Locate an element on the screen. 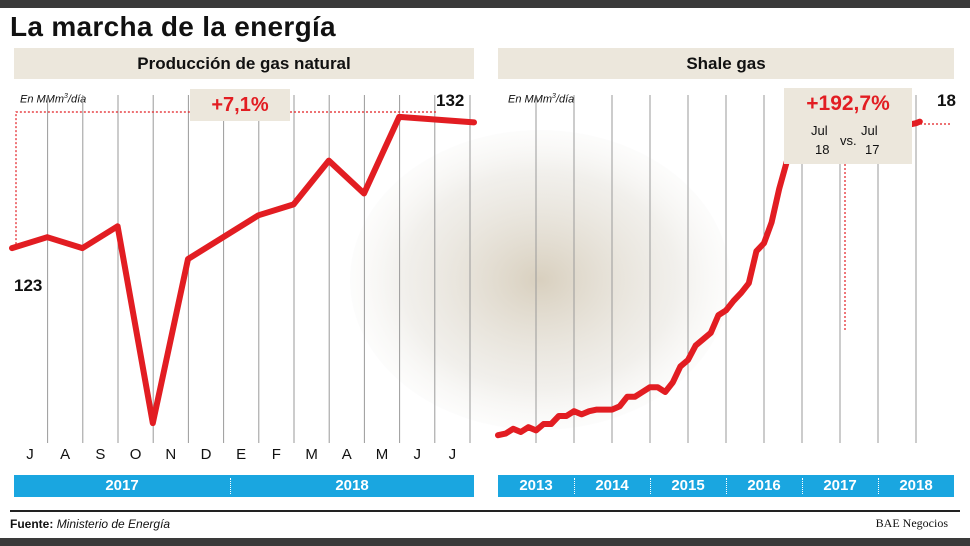 The width and height of the screenshot is (970, 546). month-label: N is located at coordinates (171, 454).